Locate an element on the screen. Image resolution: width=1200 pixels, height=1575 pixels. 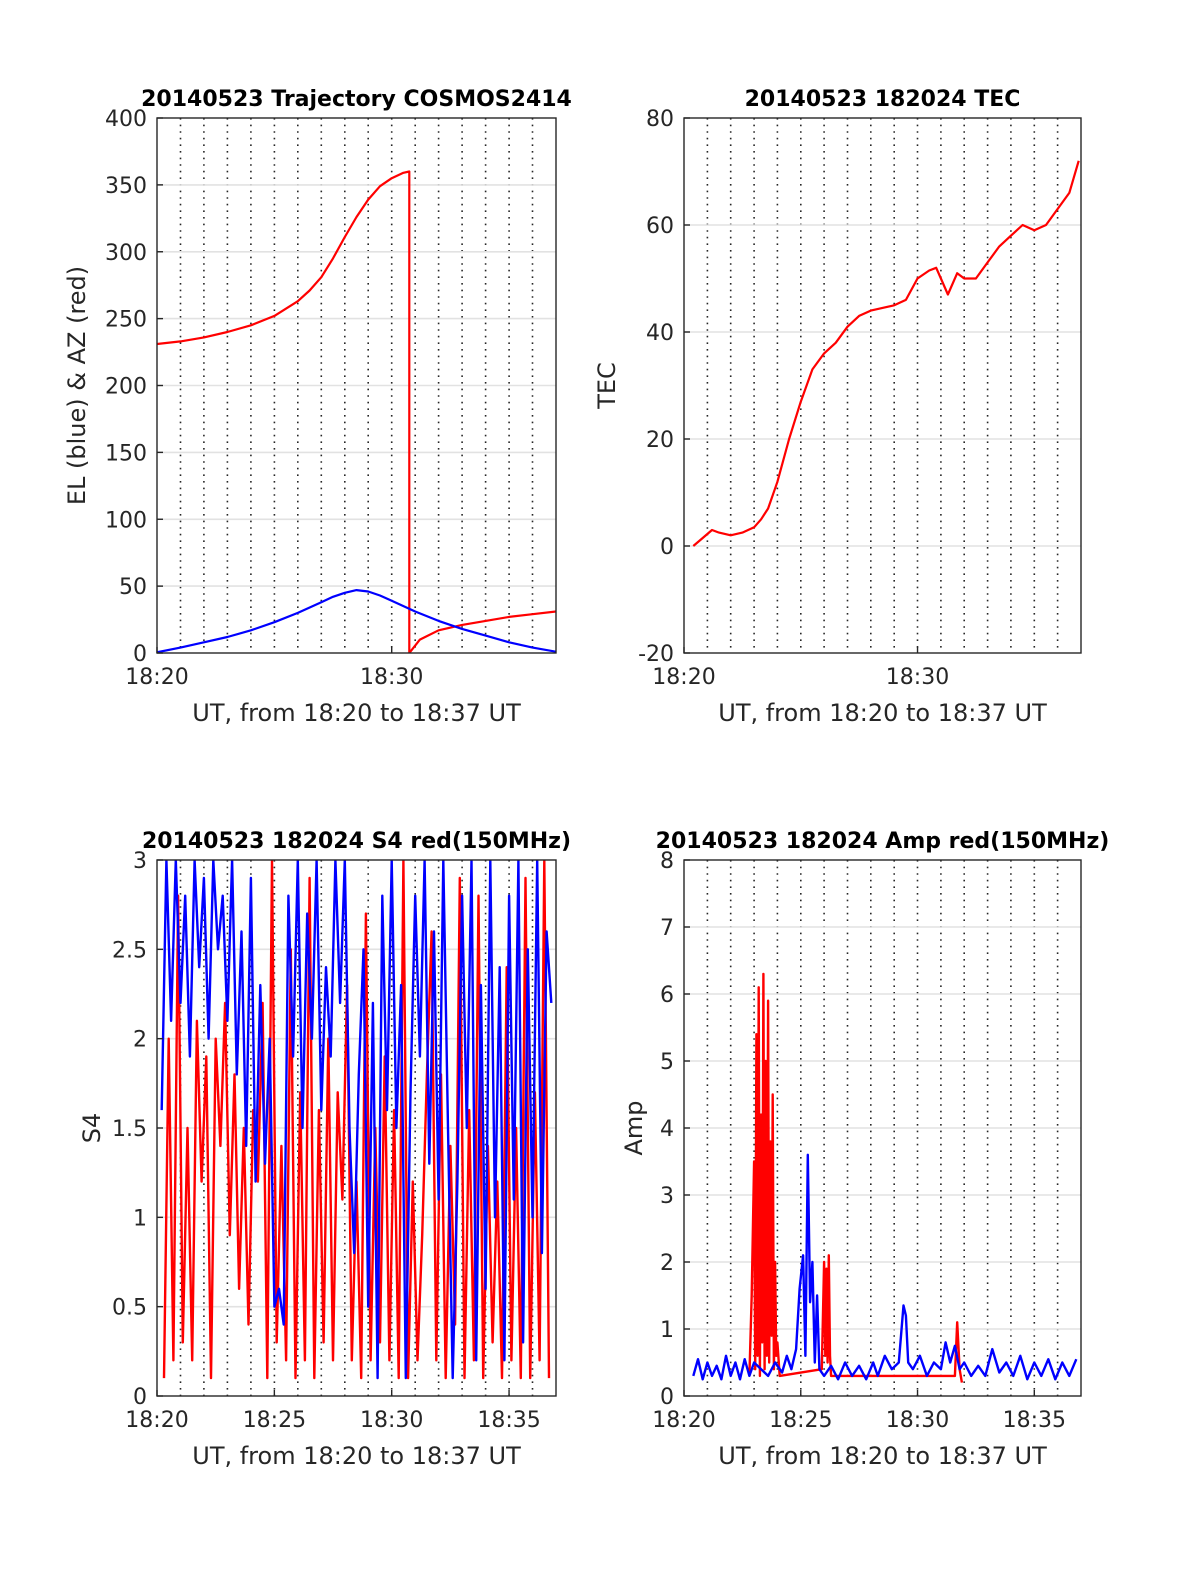
y-axis-label: S4 is located at coordinates (92, 1128).